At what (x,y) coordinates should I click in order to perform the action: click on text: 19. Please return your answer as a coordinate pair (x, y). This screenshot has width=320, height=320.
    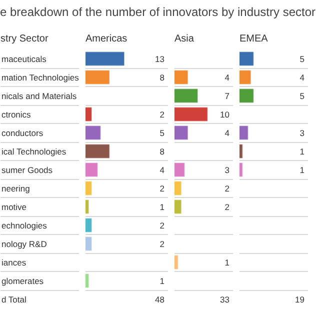
    Looking at the image, I should click on (300, 299).